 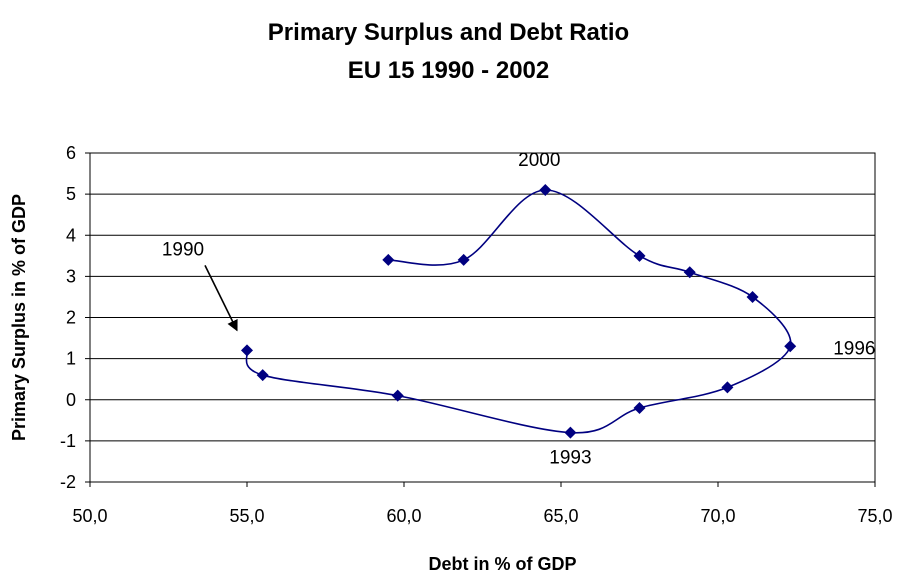 I want to click on y-tick-label: 6, so click(x=71, y=153).